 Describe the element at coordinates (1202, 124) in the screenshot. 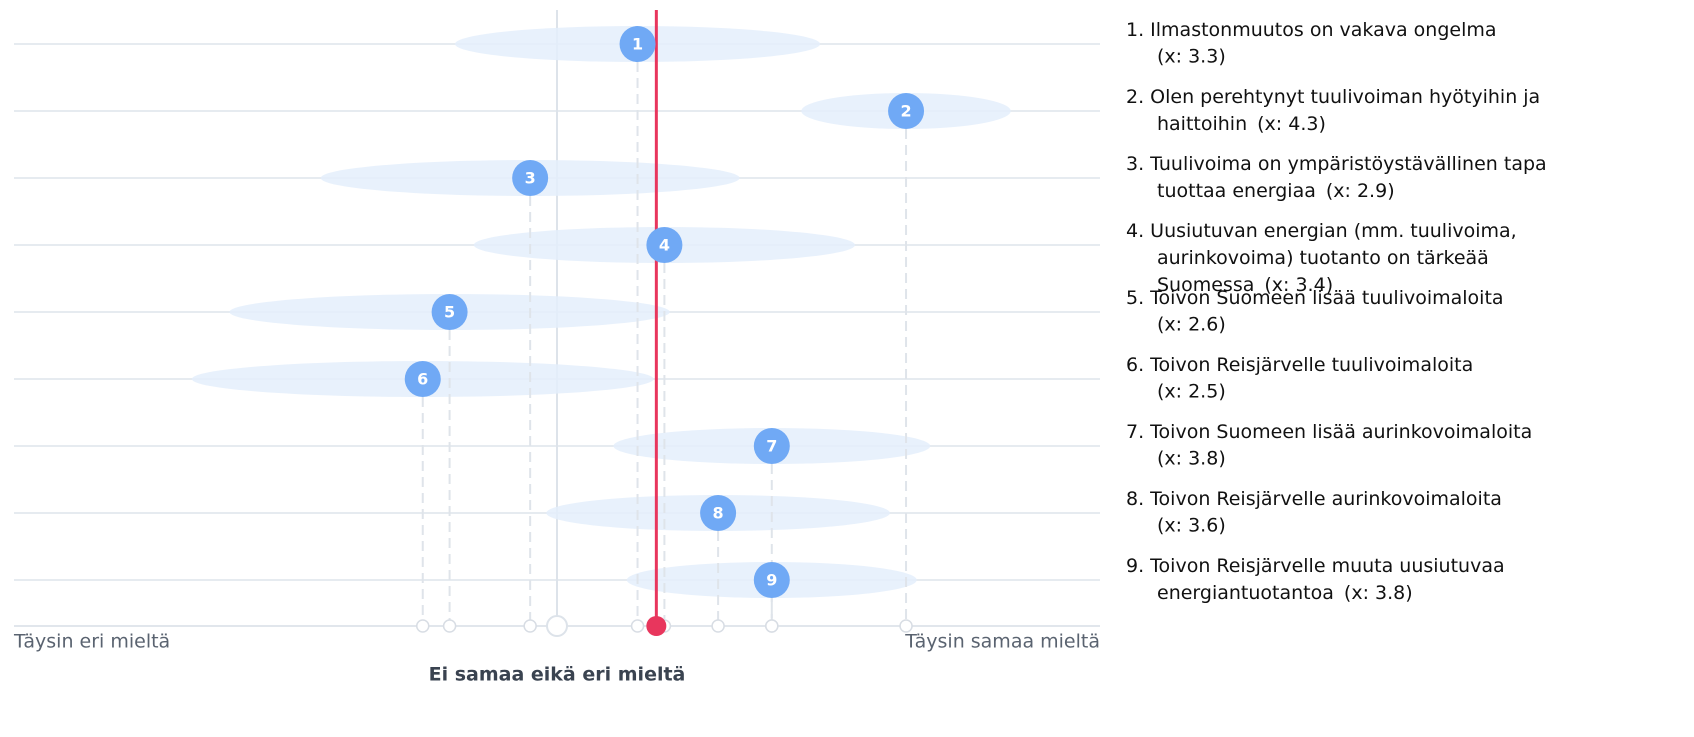

I see `legend-line: haittoihin` at that location.